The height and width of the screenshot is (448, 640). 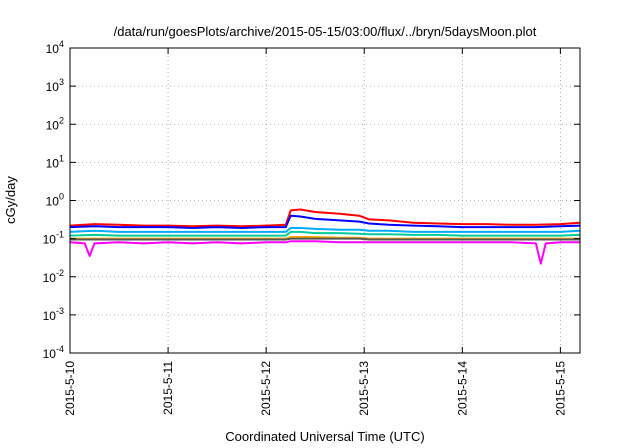 What do you see at coordinates (53, 238) in the screenshot?
I see `y-tick-label: 10⁻¹` at bounding box center [53, 238].